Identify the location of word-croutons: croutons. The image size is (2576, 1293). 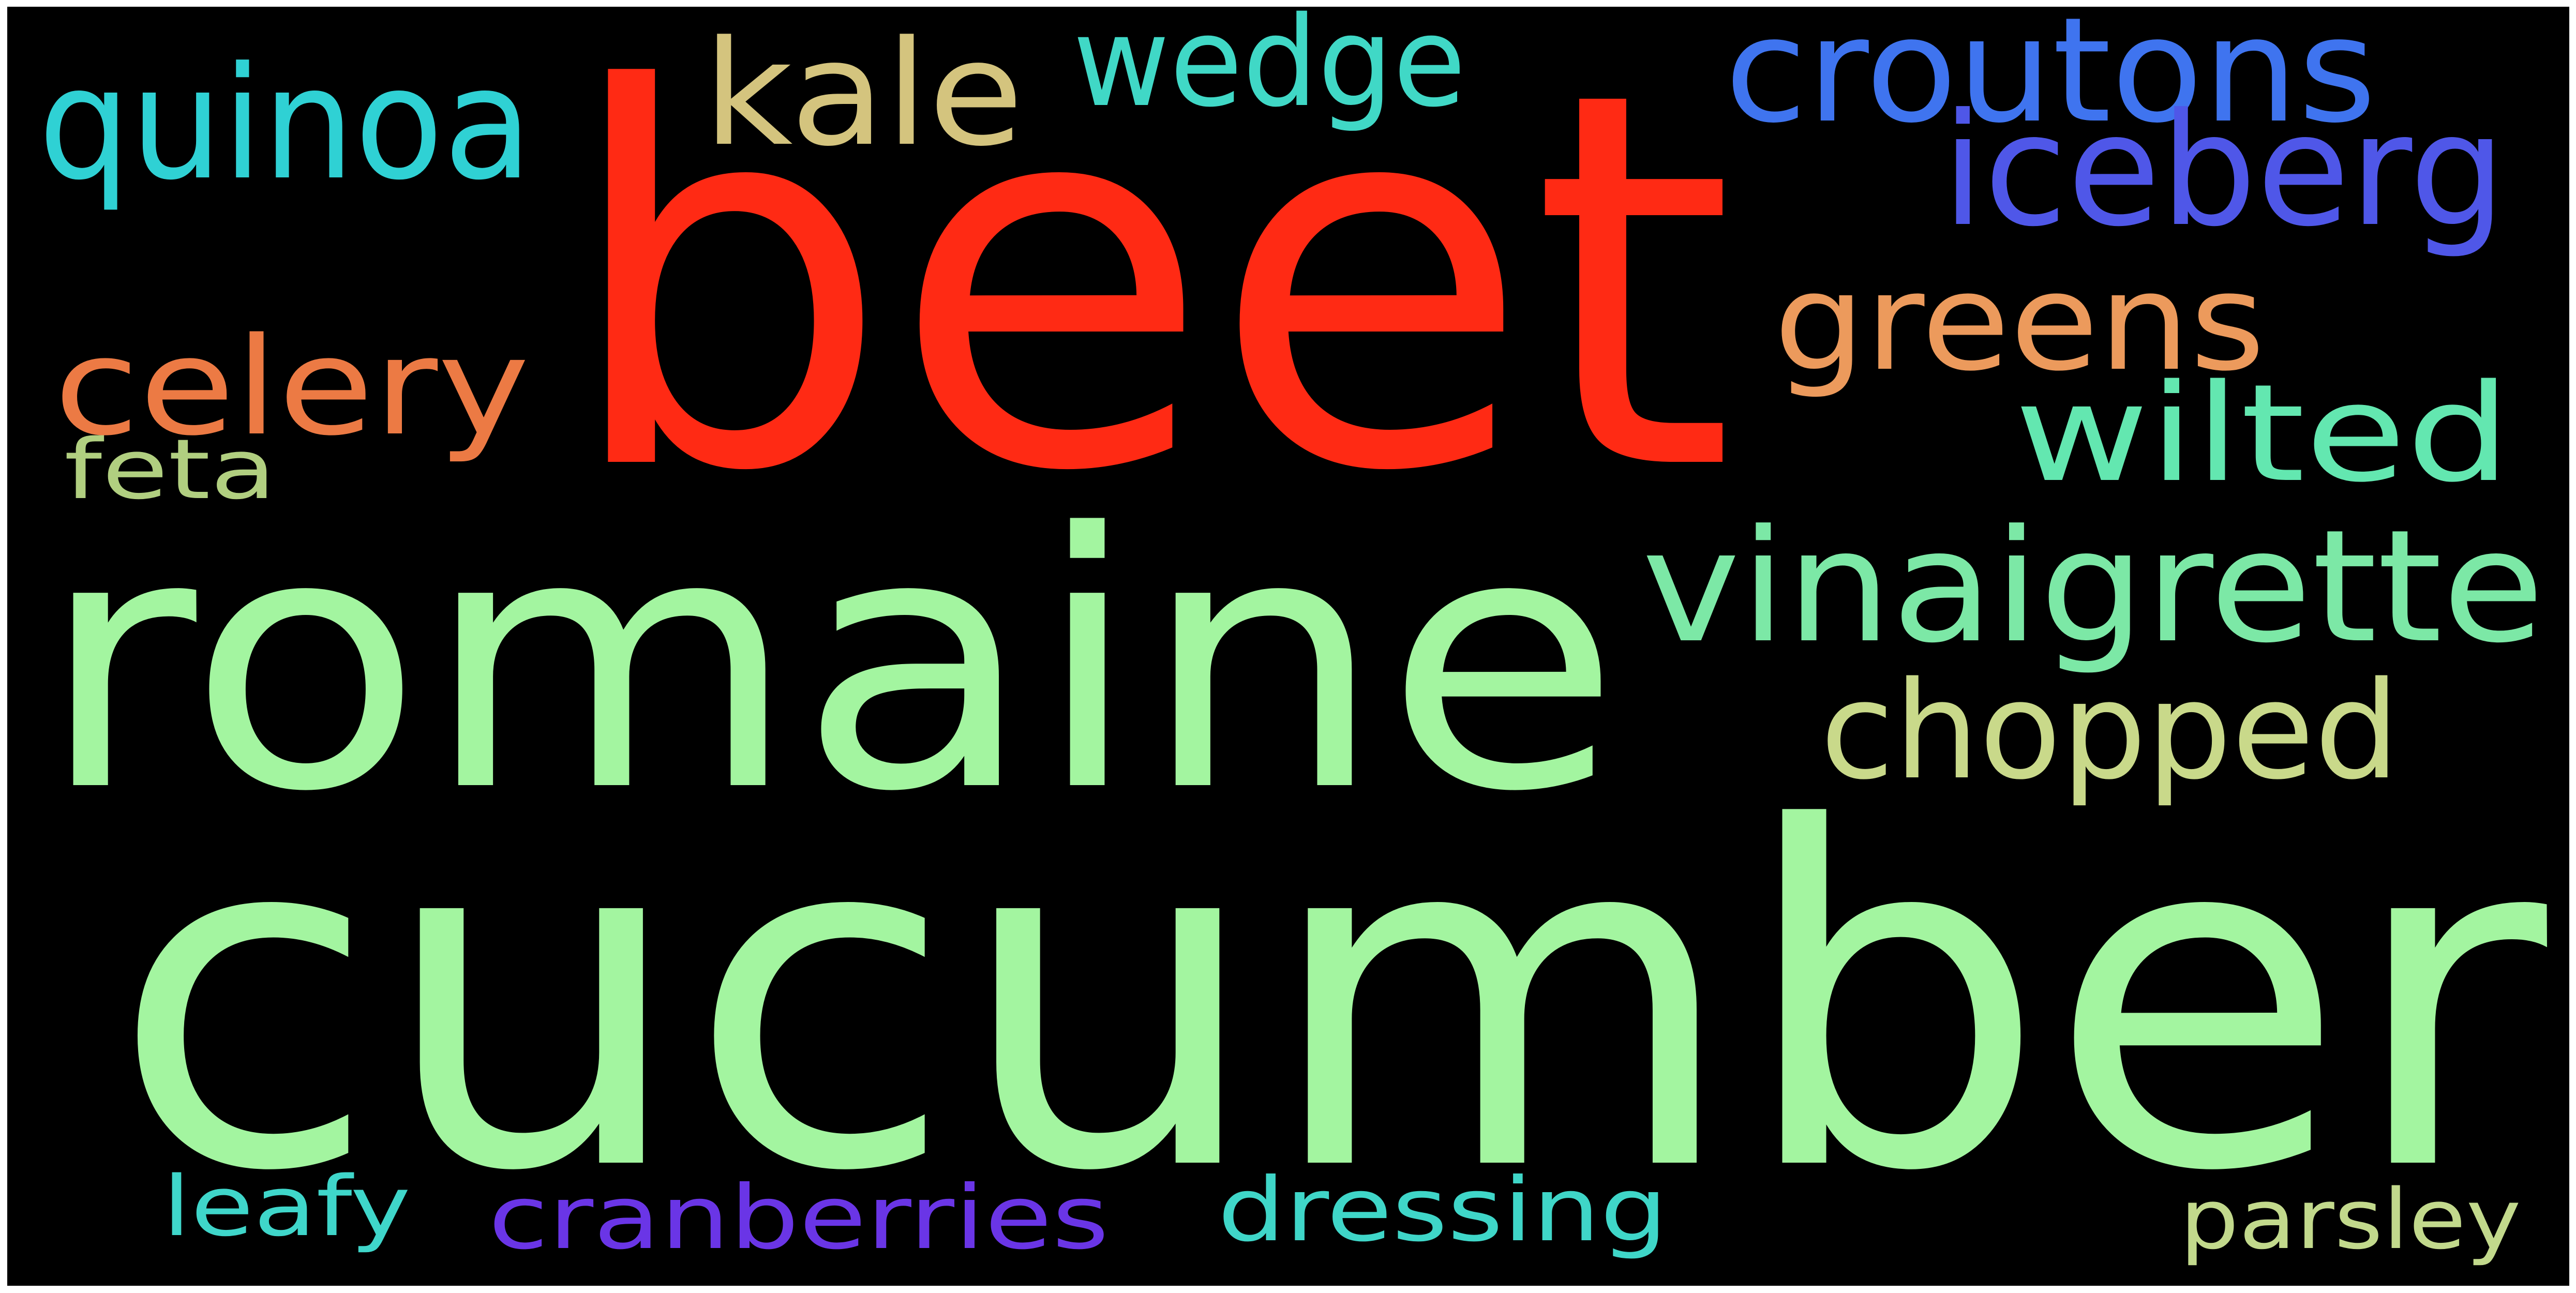
(2050, 81).